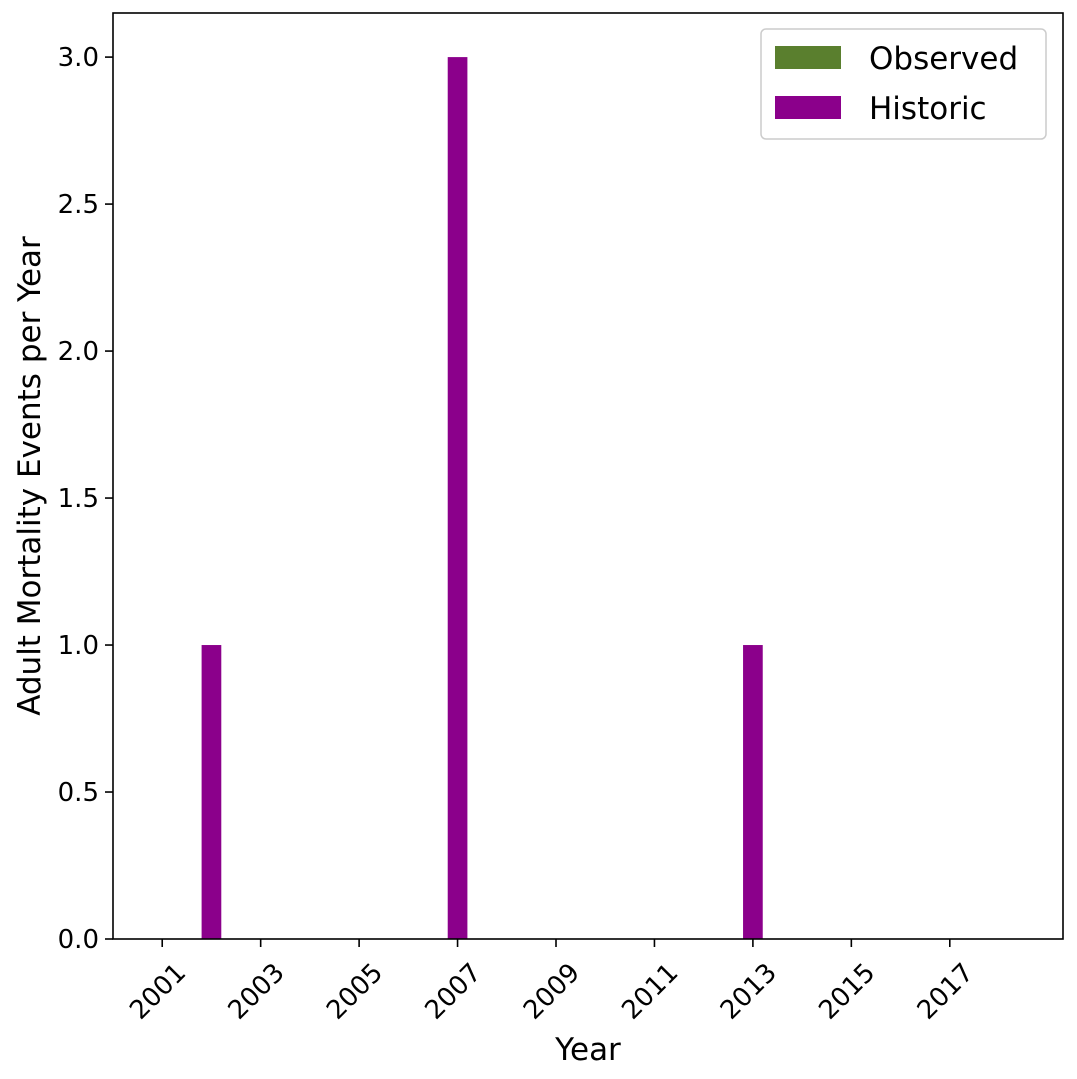 The height and width of the screenshot is (1079, 1077). Describe the element at coordinates (928, 109) in the screenshot. I see `legend-label-historic: Historic` at that location.